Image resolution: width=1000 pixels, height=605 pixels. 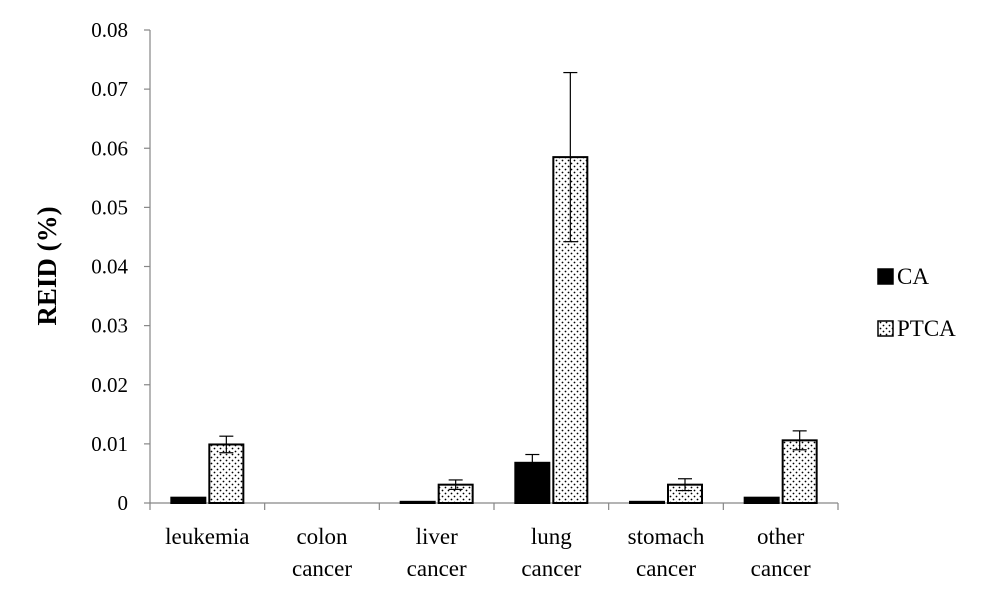 I want to click on legend-label-ca: CA, so click(x=913, y=276).